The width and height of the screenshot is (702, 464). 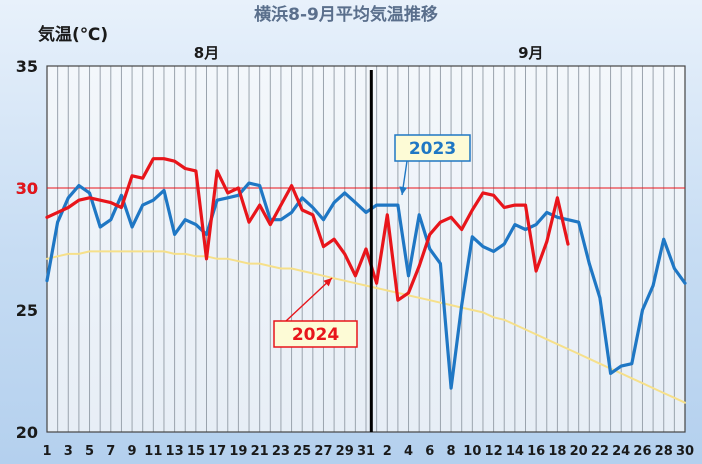 I want to click on x-tick-label: 19, so click(x=238, y=451).